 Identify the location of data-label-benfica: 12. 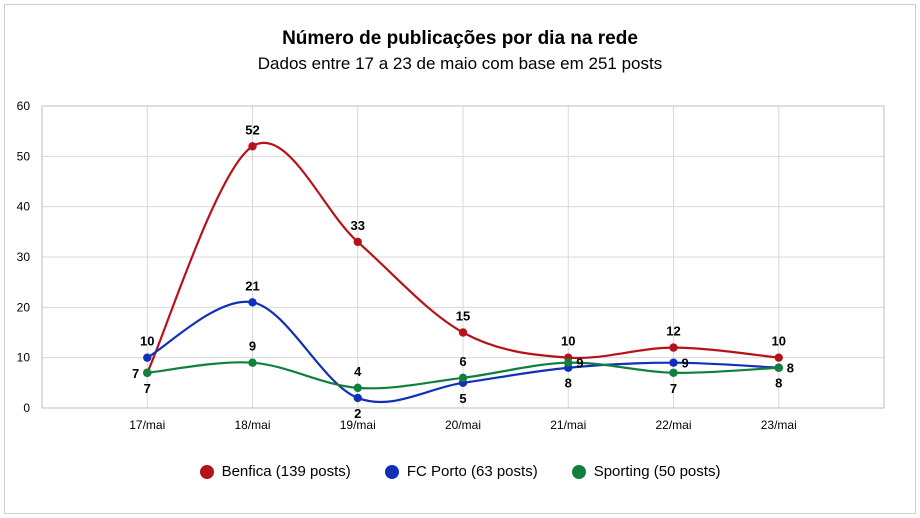
(673, 331).